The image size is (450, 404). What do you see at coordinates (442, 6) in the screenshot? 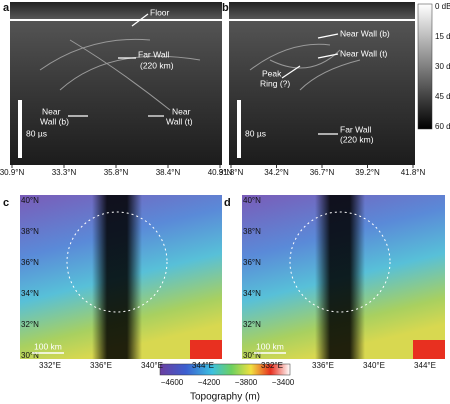
I see `colorbar-label: 0 dB` at bounding box center [442, 6].